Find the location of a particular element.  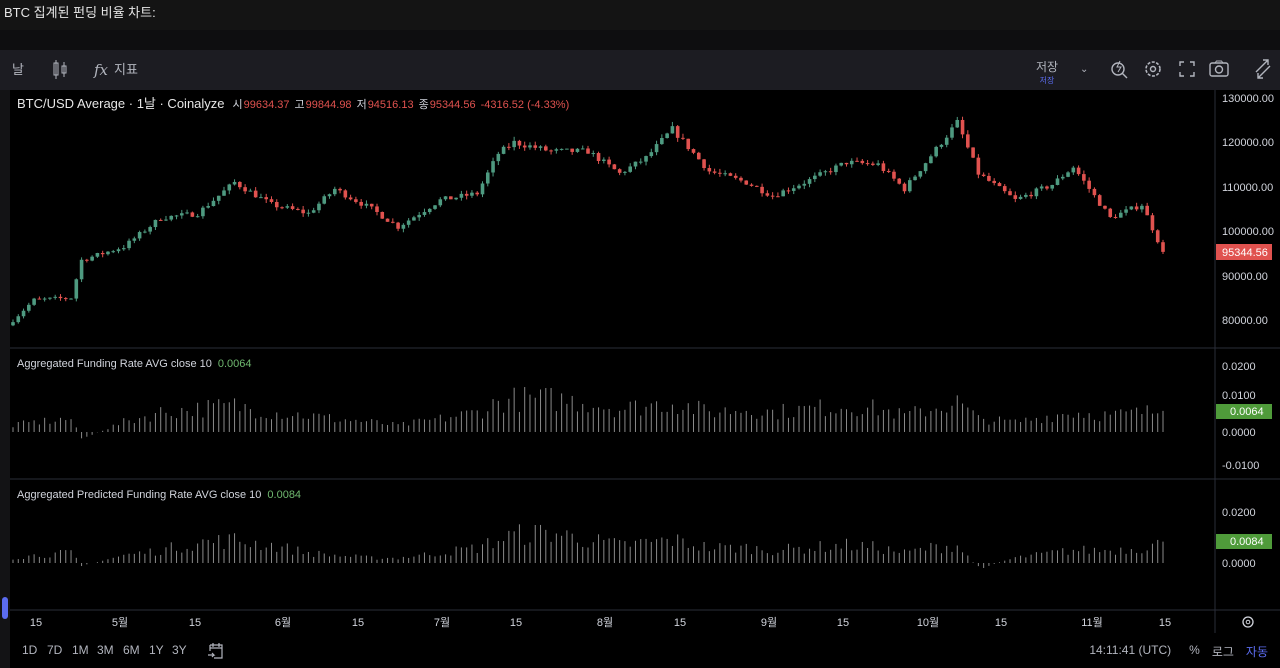

open-value: 99634.37 is located at coordinates (267, 105).